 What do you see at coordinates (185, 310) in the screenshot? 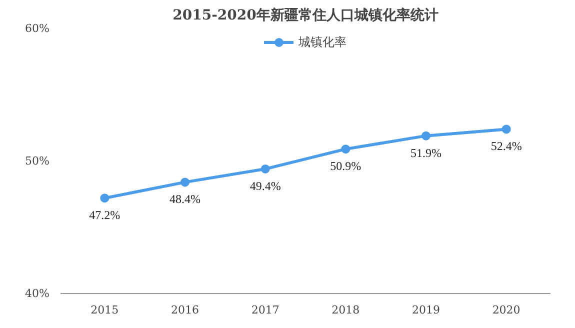
I see `x-tick-label: 2016` at bounding box center [185, 310].